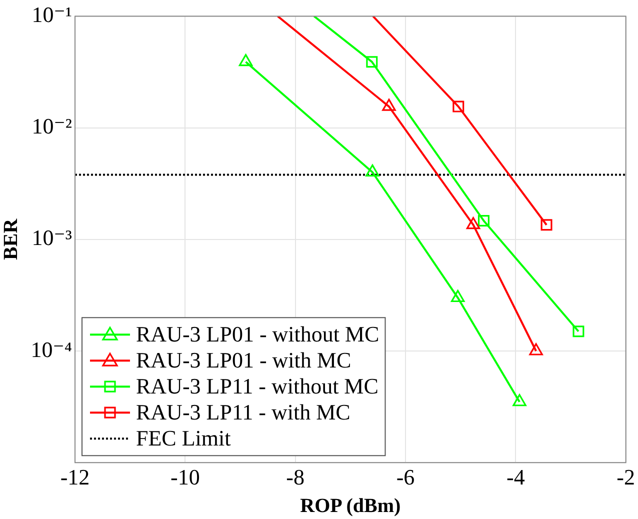  I want to click on x-tick-label: -4, so click(515, 477).